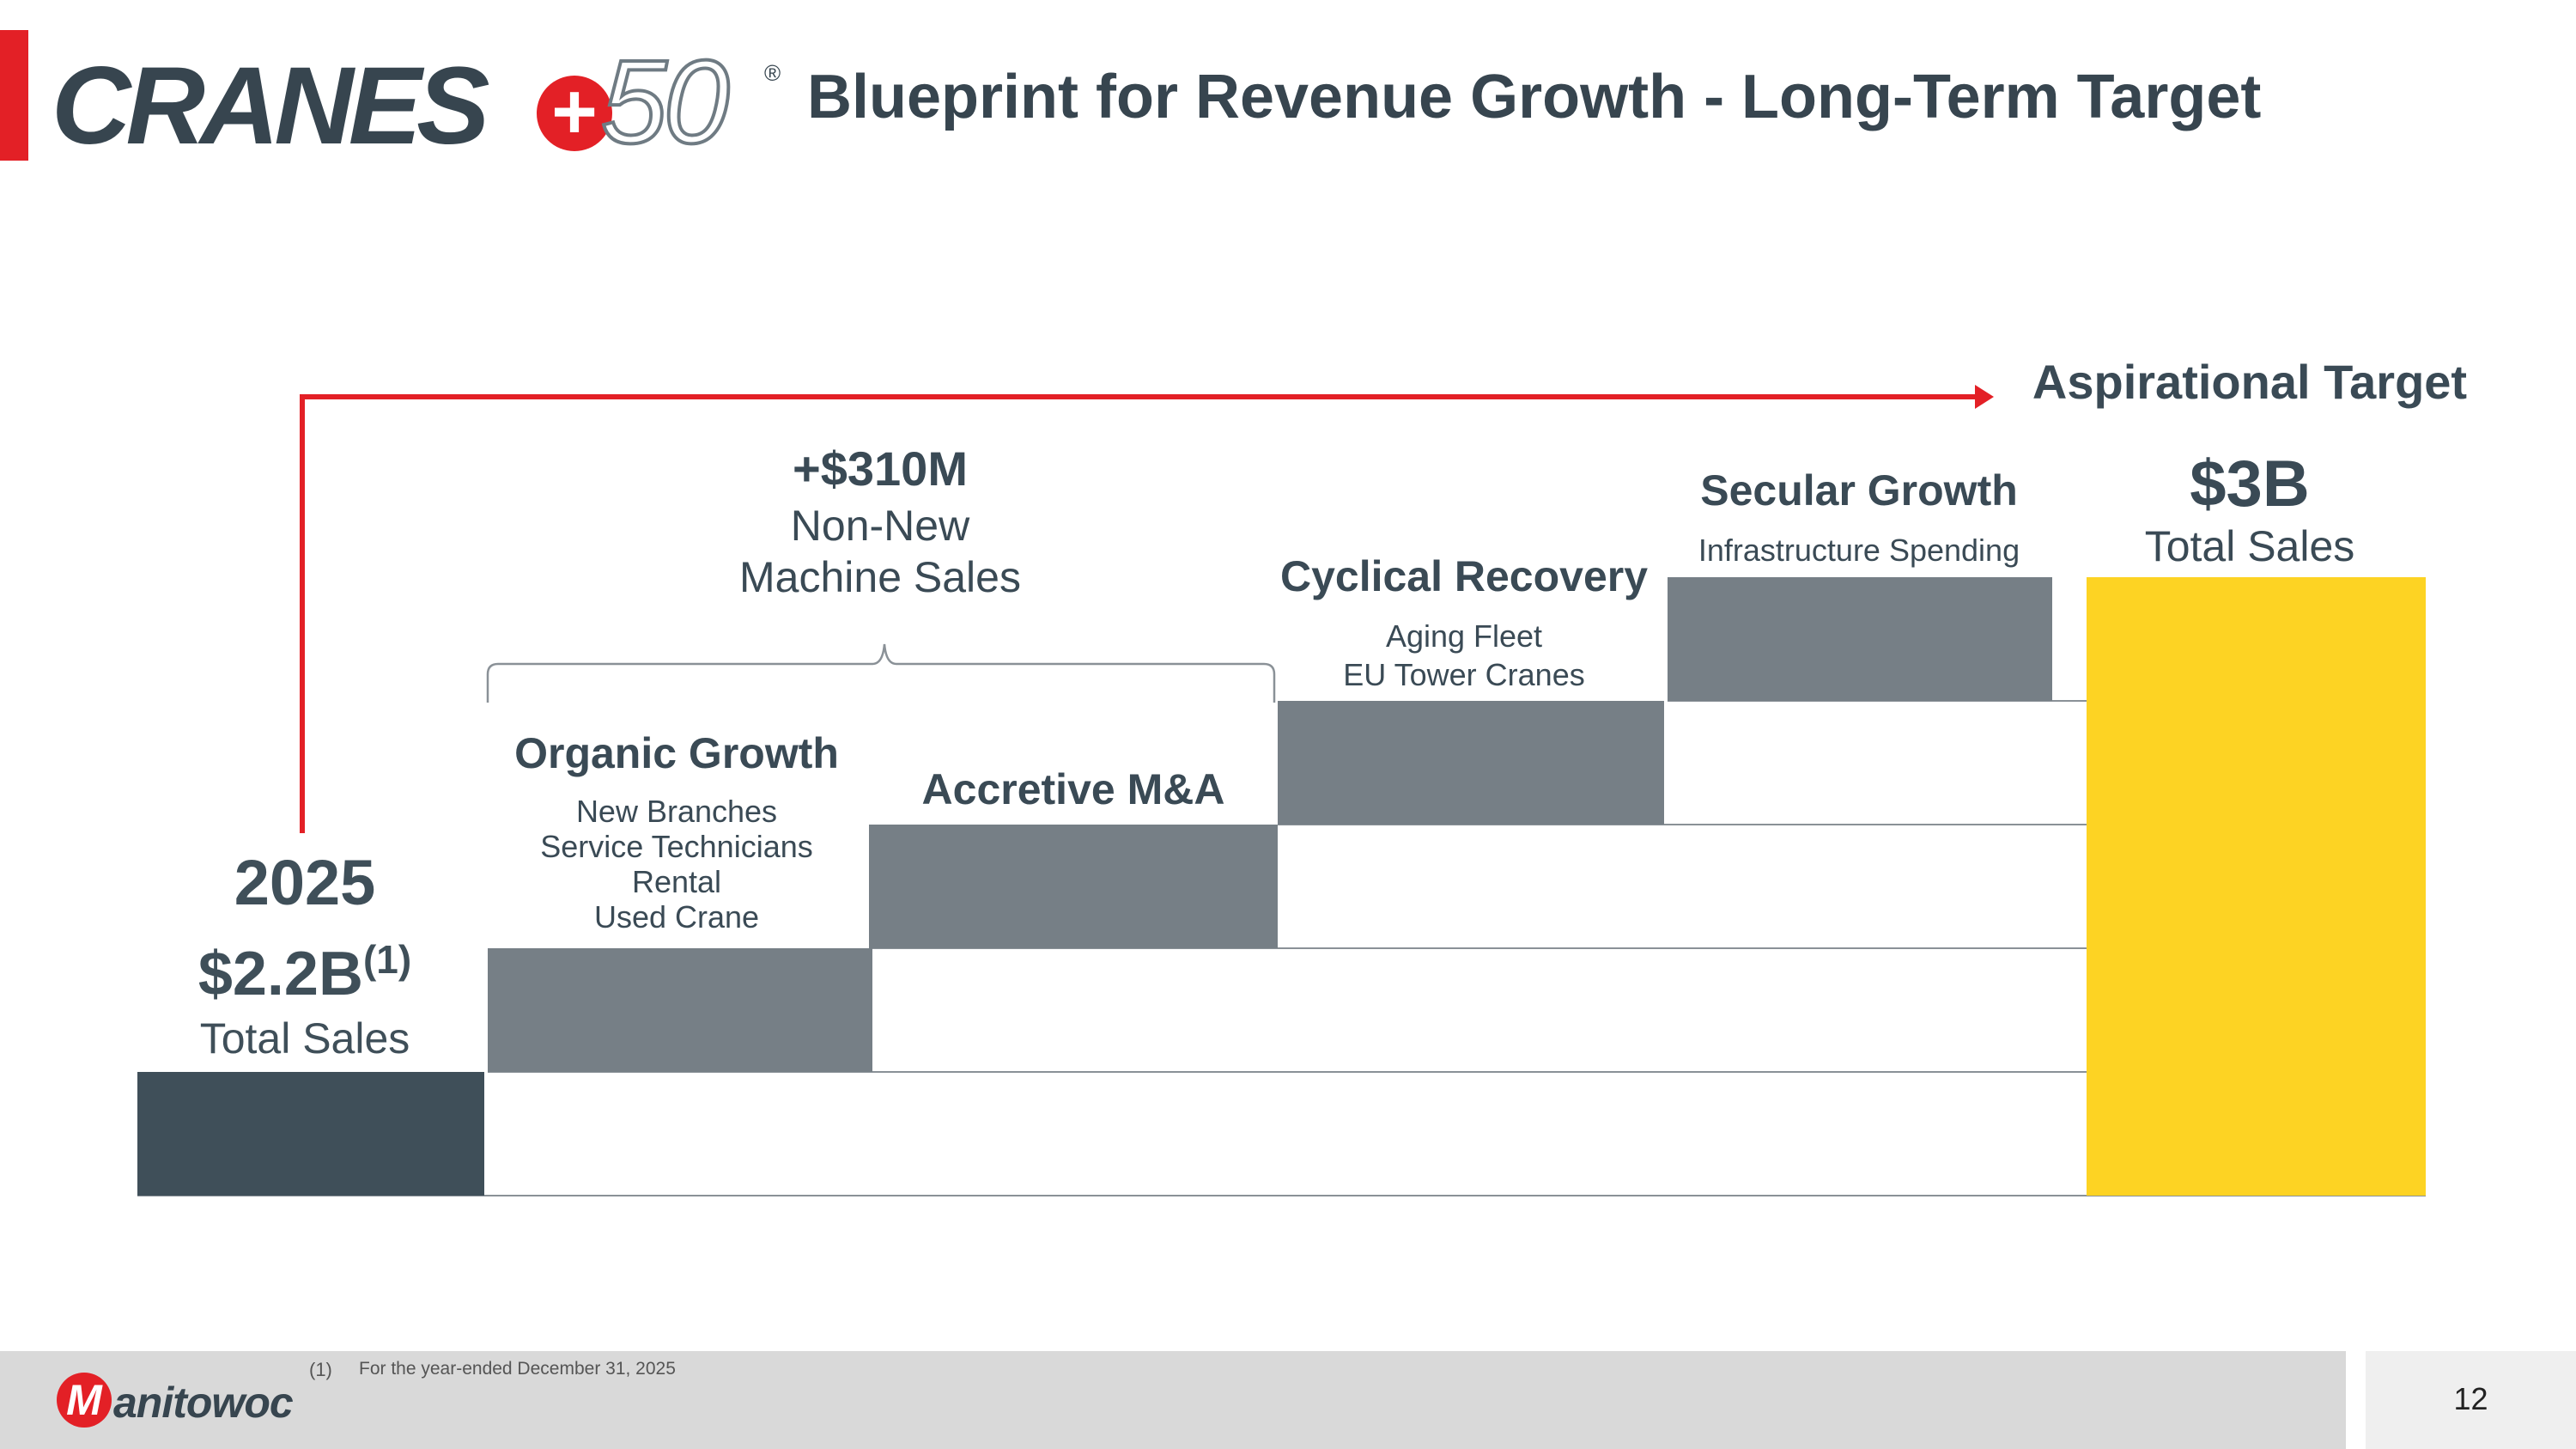 This screenshot has height=1449, width=2576. I want to click on manitowoc-logo-initial: M, so click(85, 1400).